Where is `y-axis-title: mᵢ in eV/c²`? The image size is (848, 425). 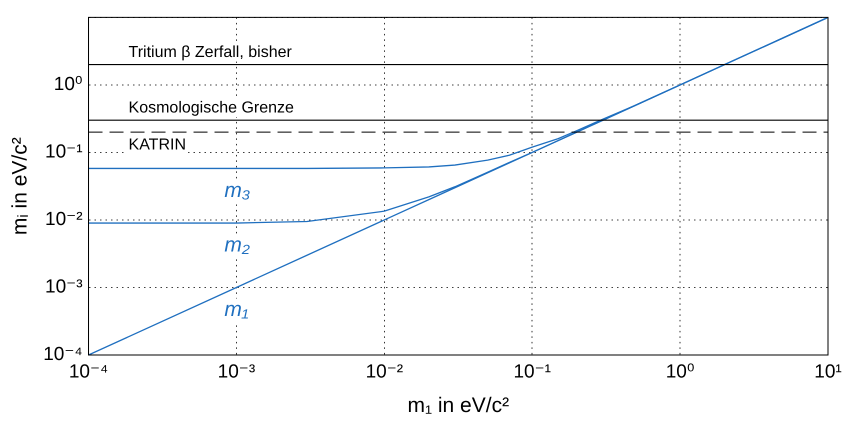 y-axis-title: mᵢ in eV/c² is located at coordinates (20, 186).